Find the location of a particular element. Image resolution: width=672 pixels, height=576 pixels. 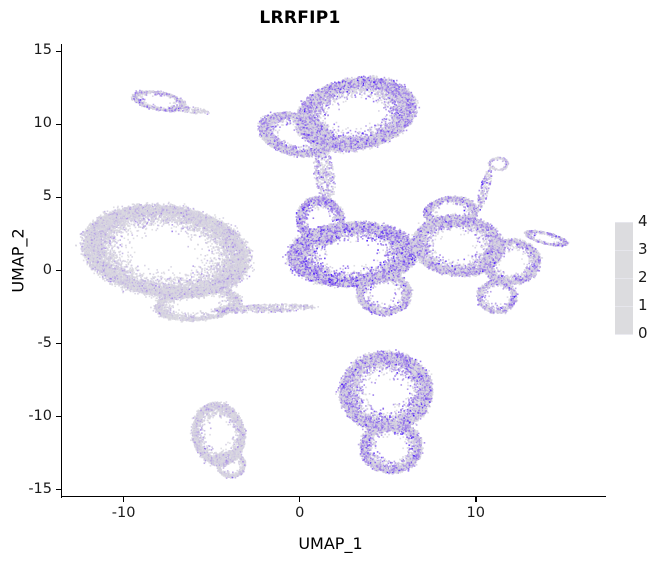

y-tick-label: -15 is located at coordinates (40, 488).